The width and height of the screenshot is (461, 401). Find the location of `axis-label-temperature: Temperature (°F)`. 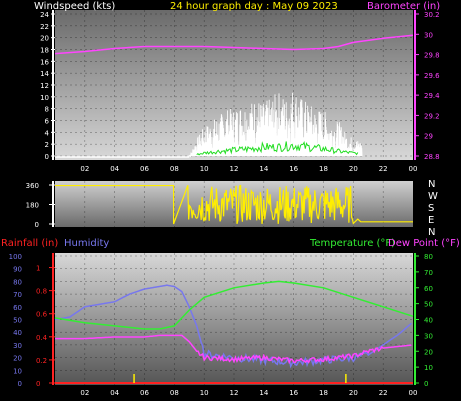

axis-label-temperature: Temperature (°F) is located at coordinates (352, 243).